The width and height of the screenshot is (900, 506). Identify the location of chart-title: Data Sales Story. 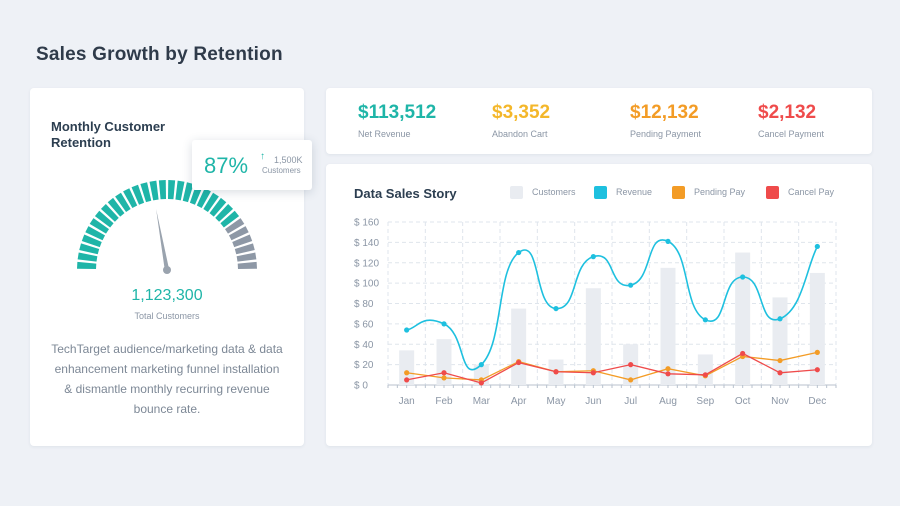
(405, 193).